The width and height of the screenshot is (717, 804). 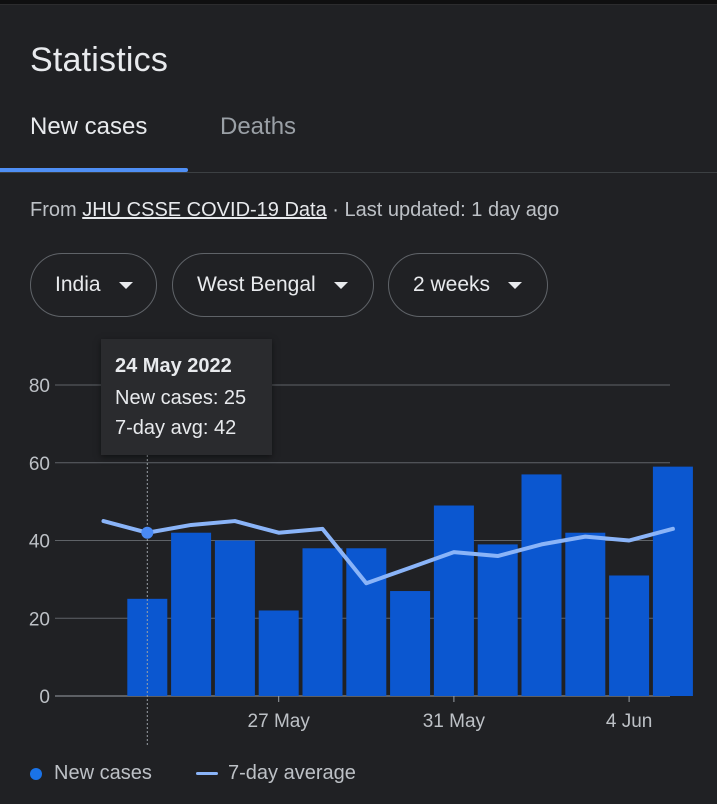 What do you see at coordinates (89, 126) in the screenshot?
I see `tab-new-cases: New cases` at bounding box center [89, 126].